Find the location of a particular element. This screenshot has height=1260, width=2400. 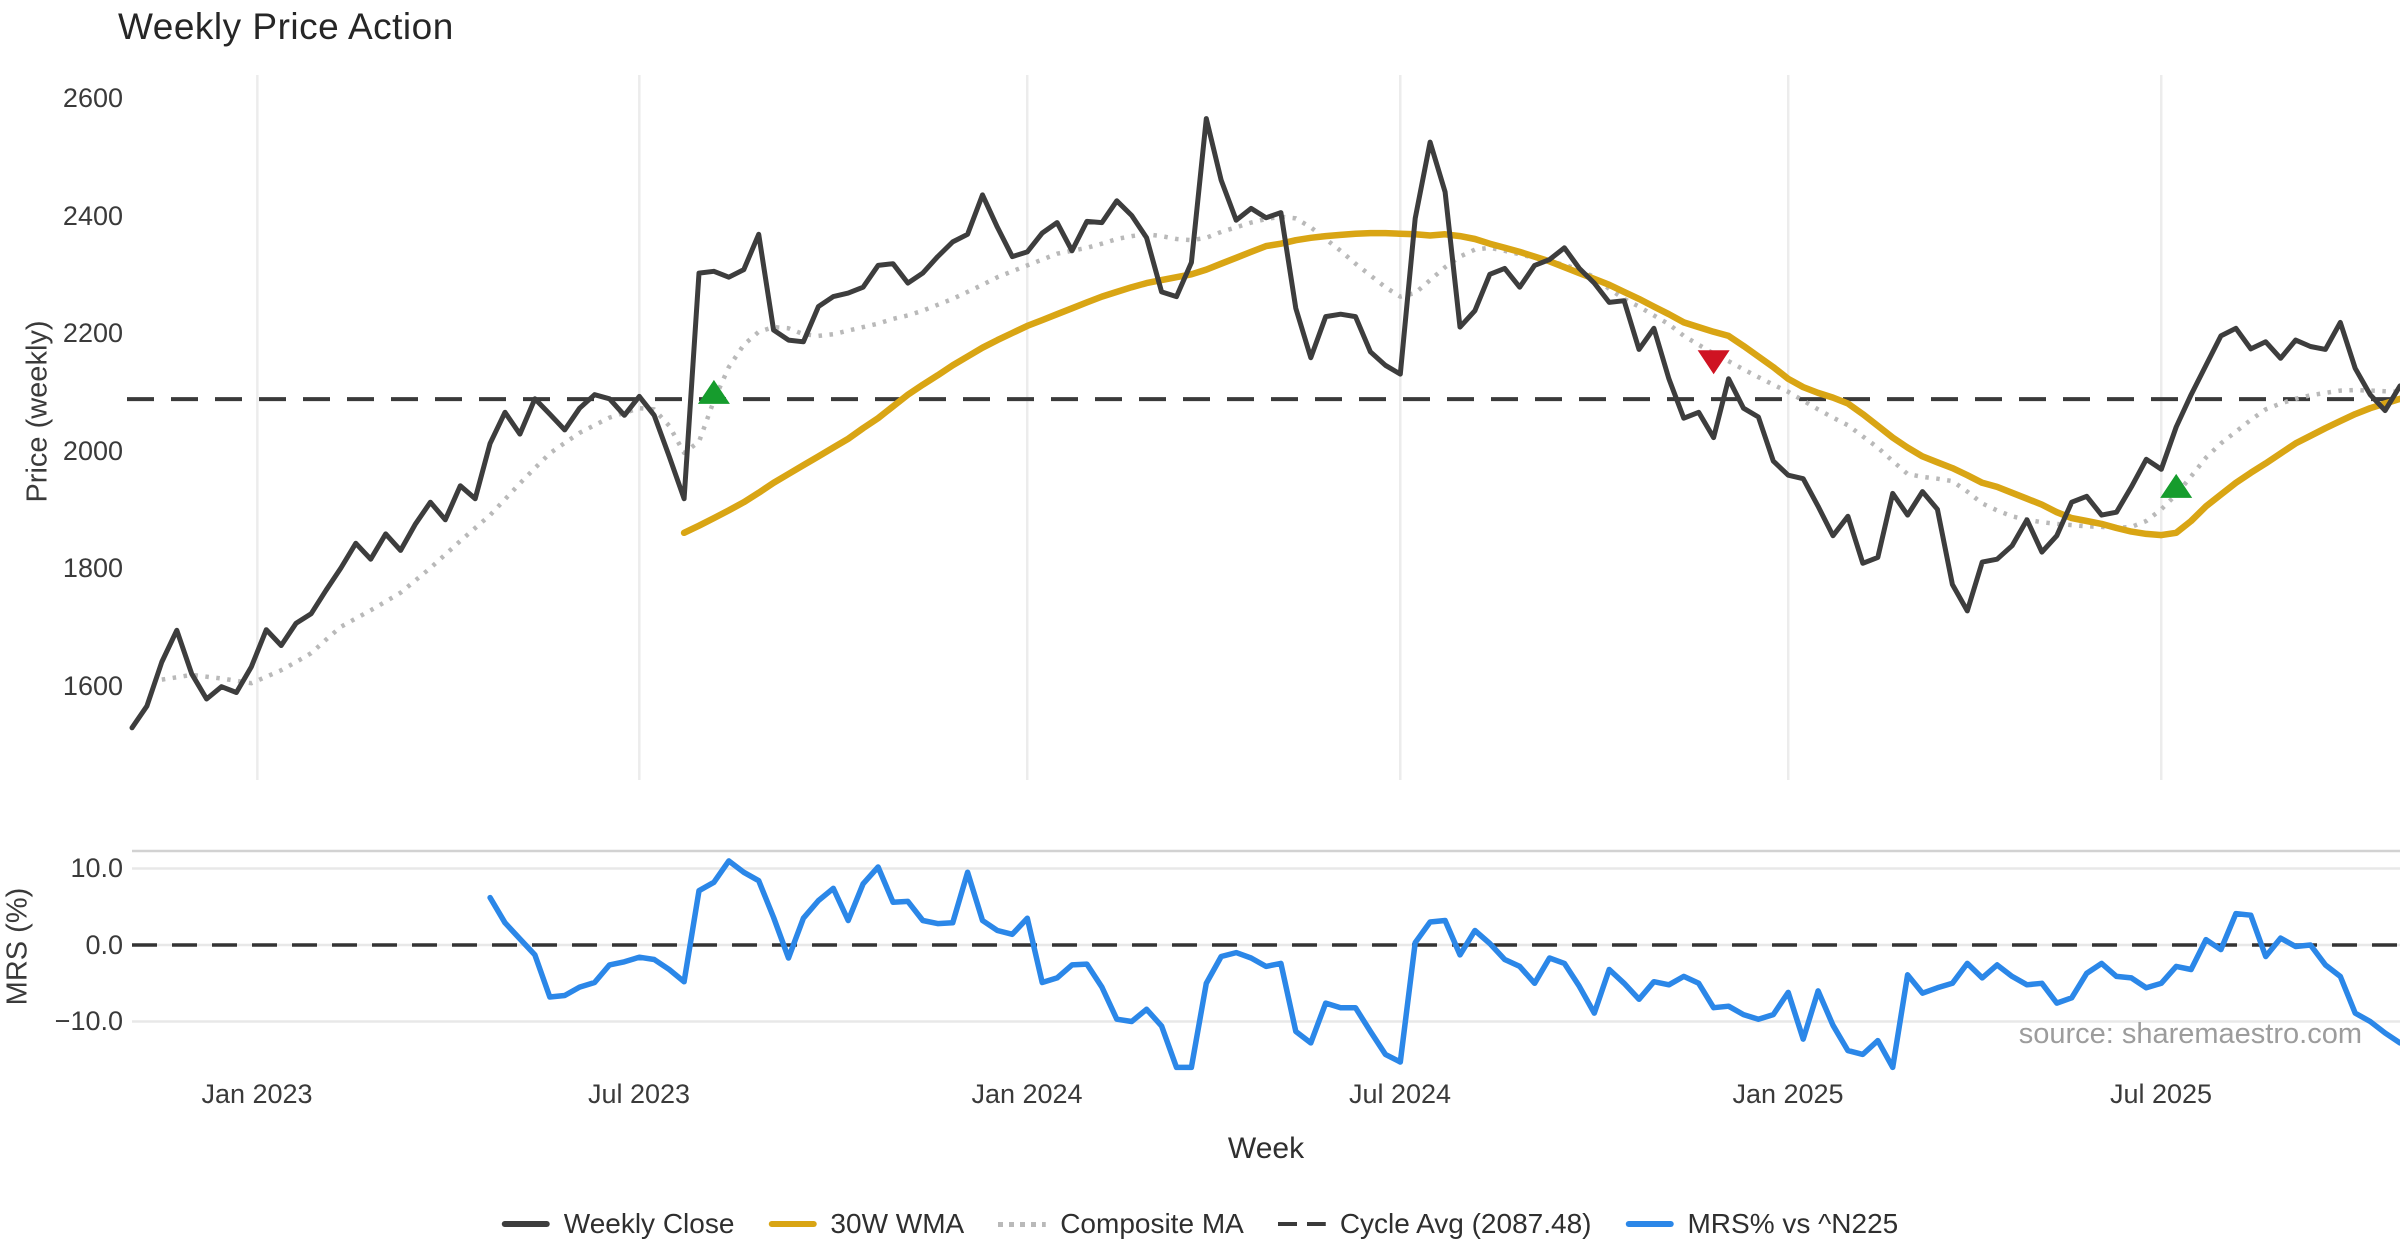

price-ytick-2200: 2200 is located at coordinates (92, 333).